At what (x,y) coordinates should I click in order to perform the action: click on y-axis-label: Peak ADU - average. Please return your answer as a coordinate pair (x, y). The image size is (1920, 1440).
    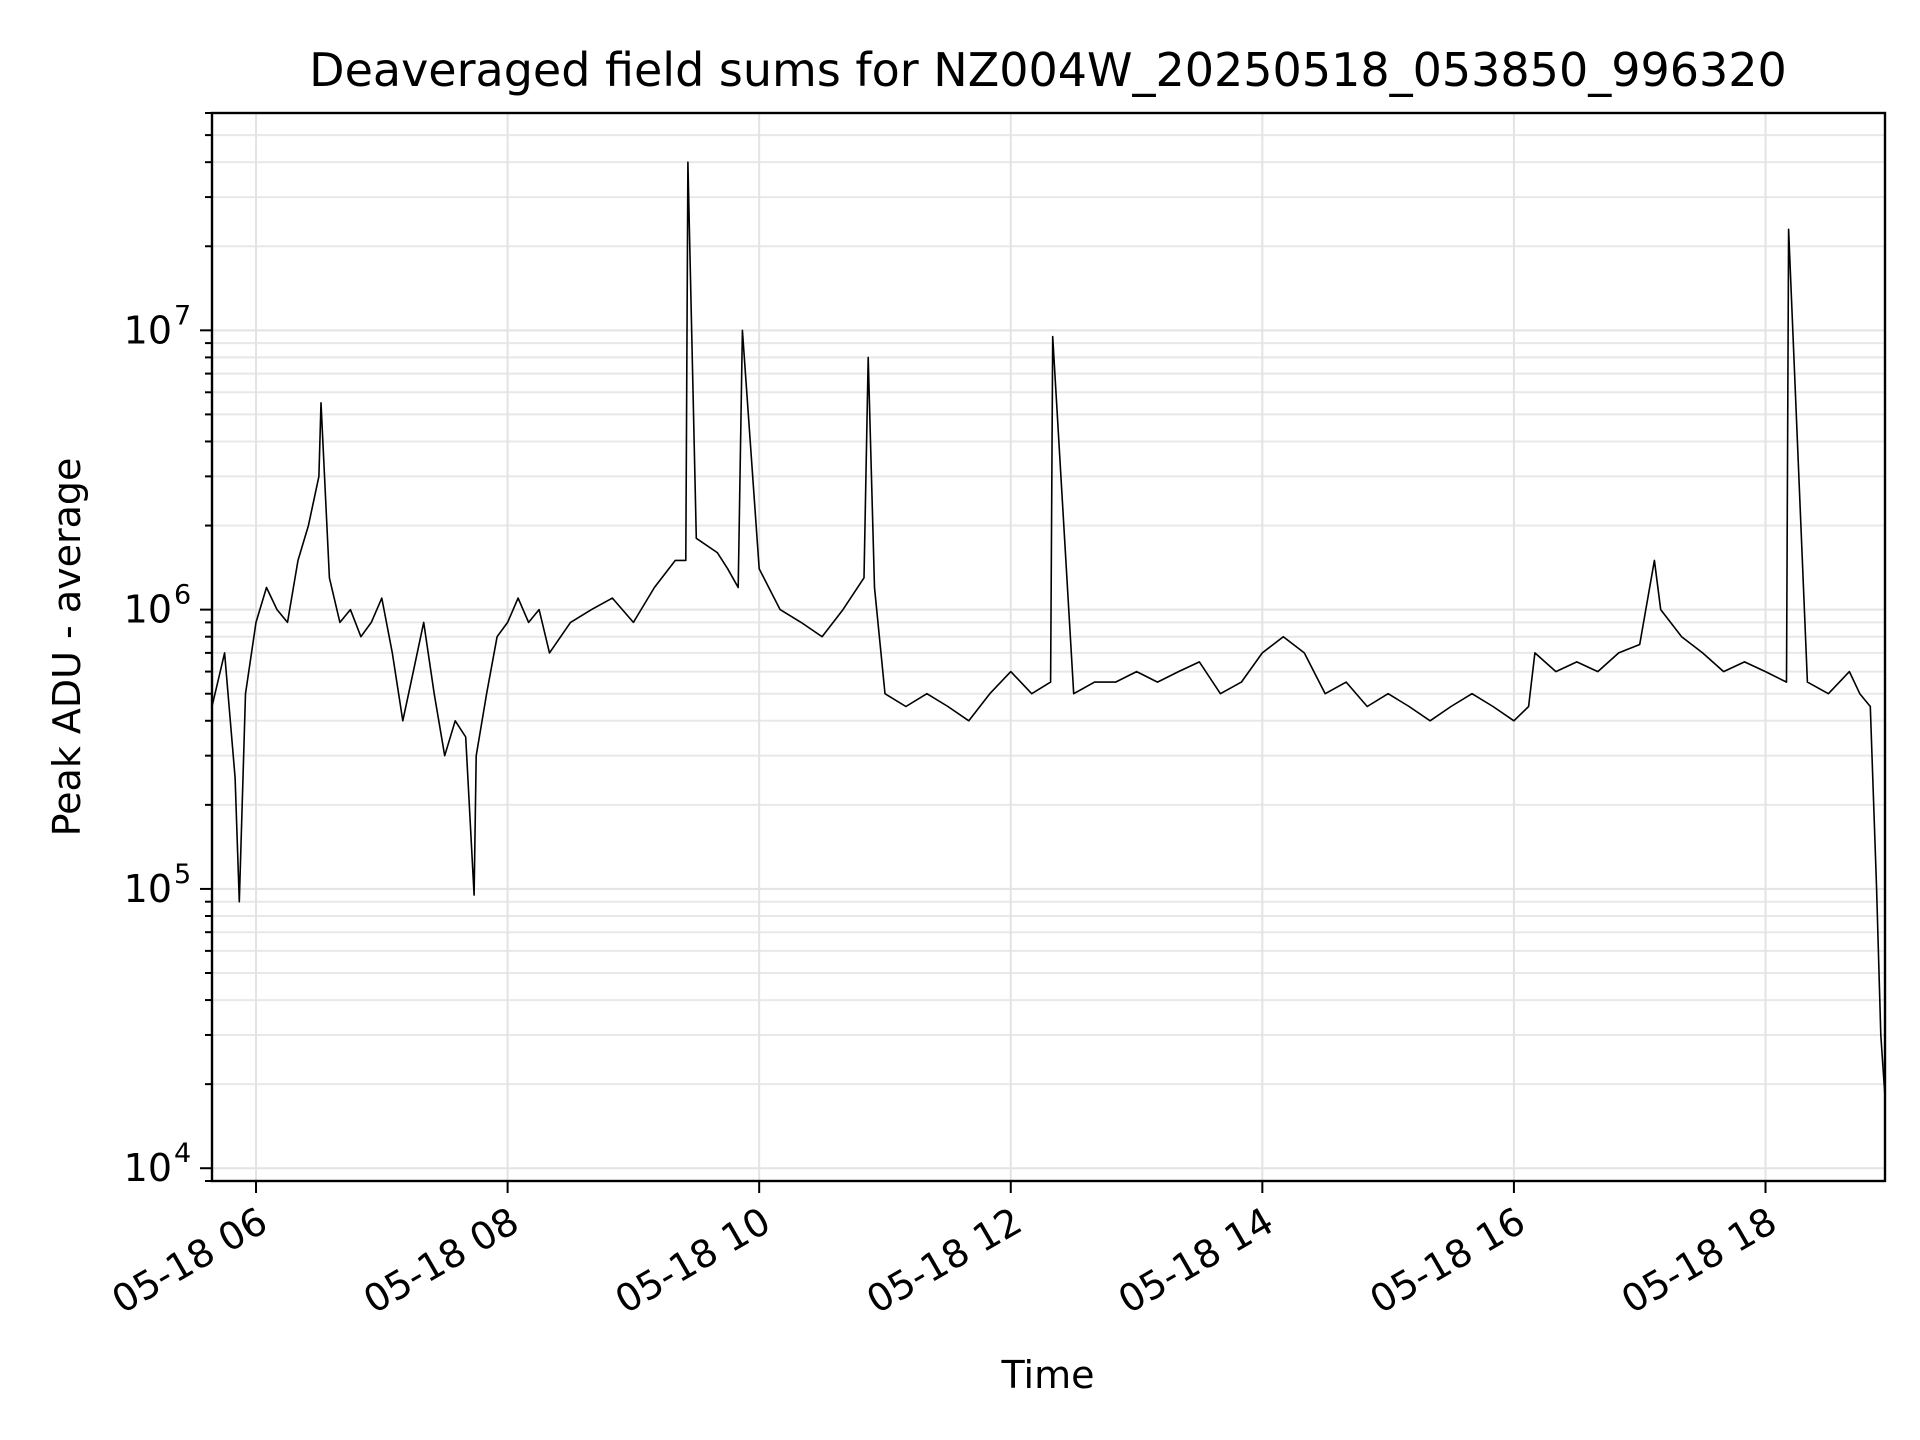
    Looking at the image, I should click on (67, 647).